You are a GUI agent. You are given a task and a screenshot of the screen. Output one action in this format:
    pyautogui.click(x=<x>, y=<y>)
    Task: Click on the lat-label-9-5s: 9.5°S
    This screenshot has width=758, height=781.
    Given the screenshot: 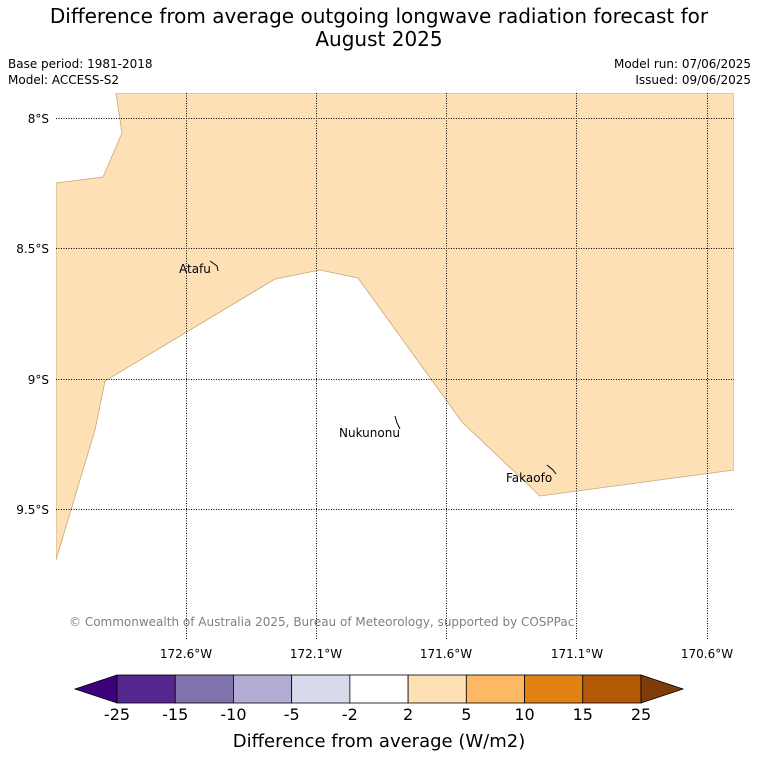 What is the action you would take?
    pyautogui.click(x=32, y=510)
    